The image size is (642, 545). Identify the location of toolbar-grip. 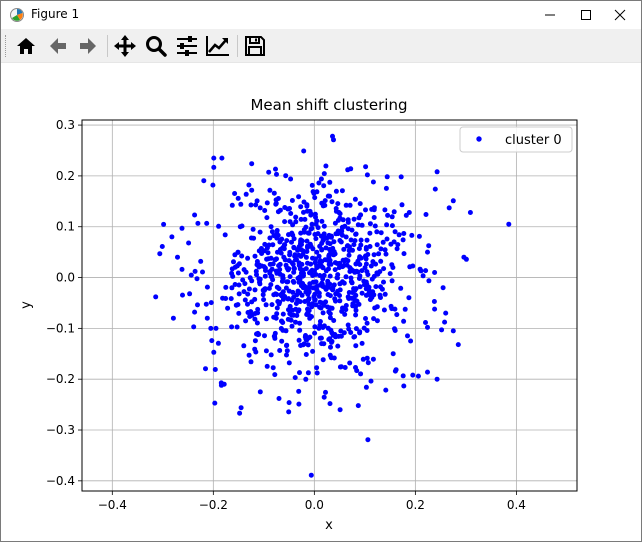
(6, 46).